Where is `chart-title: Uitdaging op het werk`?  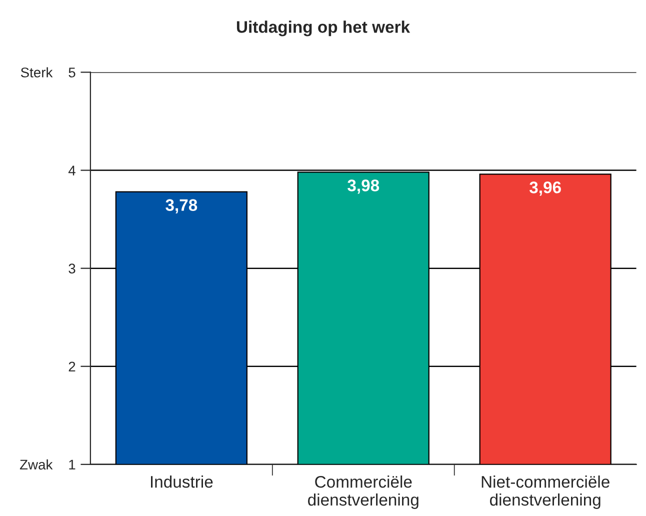 chart-title: Uitdaging op het werk is located at coordinates (323, 28).